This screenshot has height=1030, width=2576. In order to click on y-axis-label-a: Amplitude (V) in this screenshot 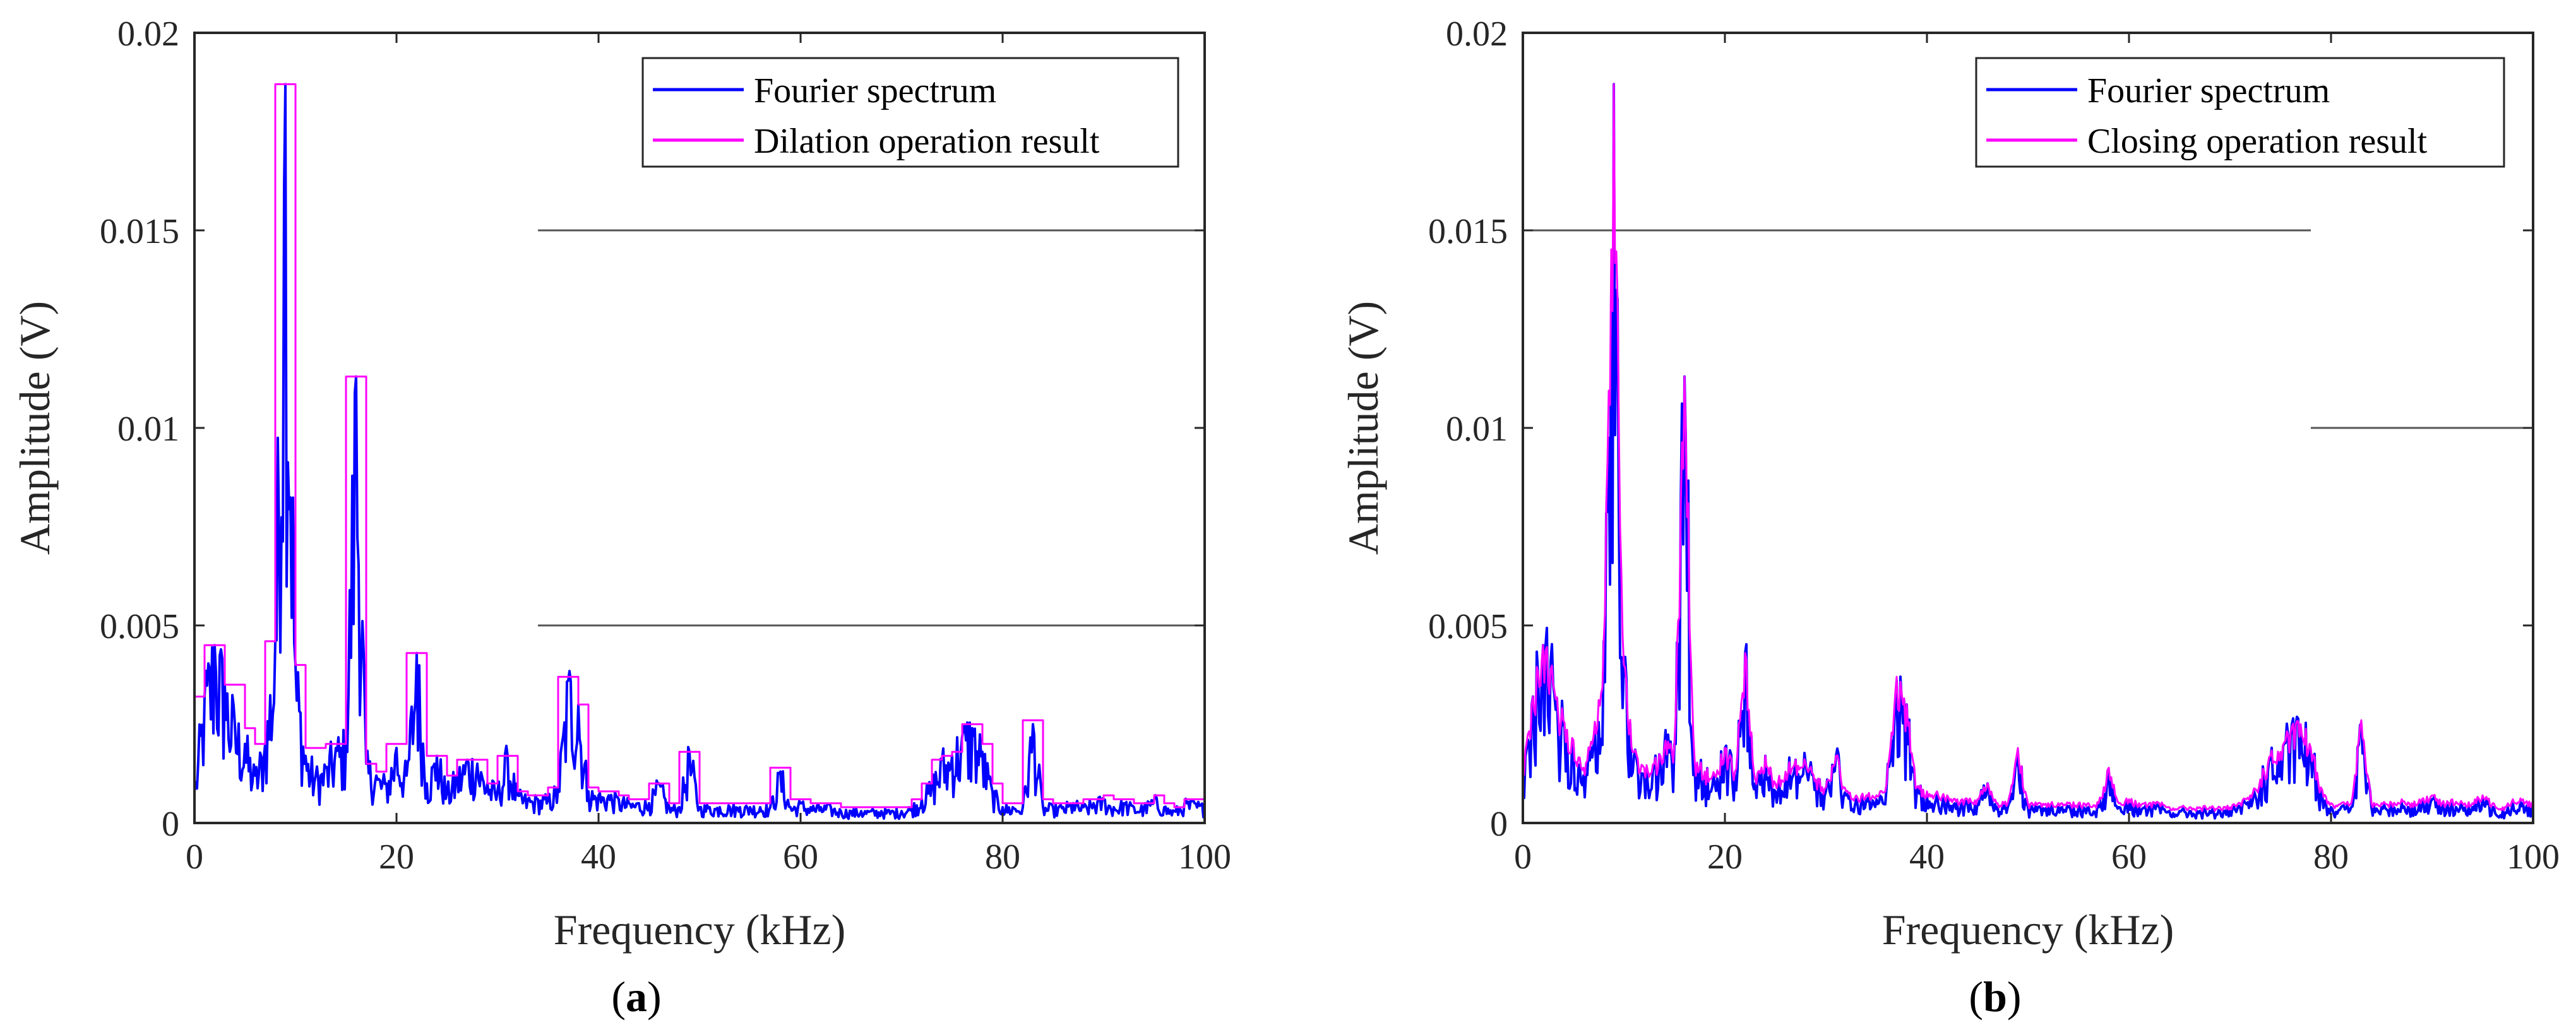, I will do `click(35, 428)`.